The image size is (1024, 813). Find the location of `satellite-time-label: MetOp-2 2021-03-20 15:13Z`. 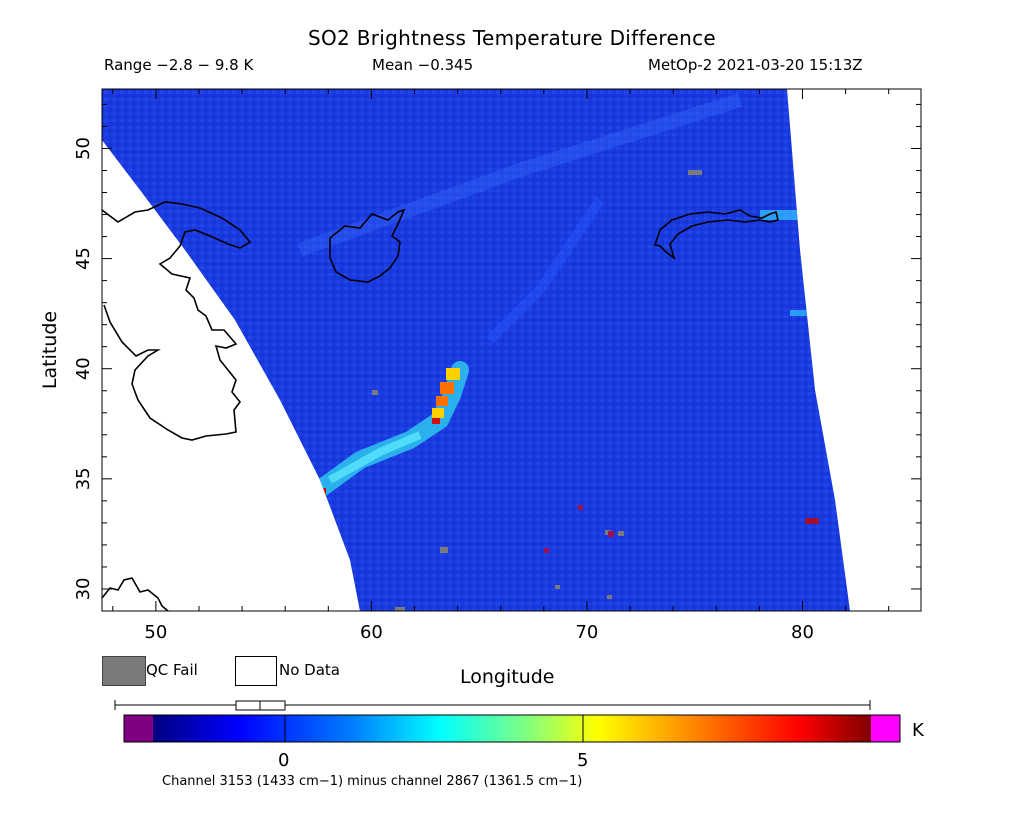

satellite-time-label: MetOp-2 2021-03-20 15:13Z is located at coordinates (755, 65).